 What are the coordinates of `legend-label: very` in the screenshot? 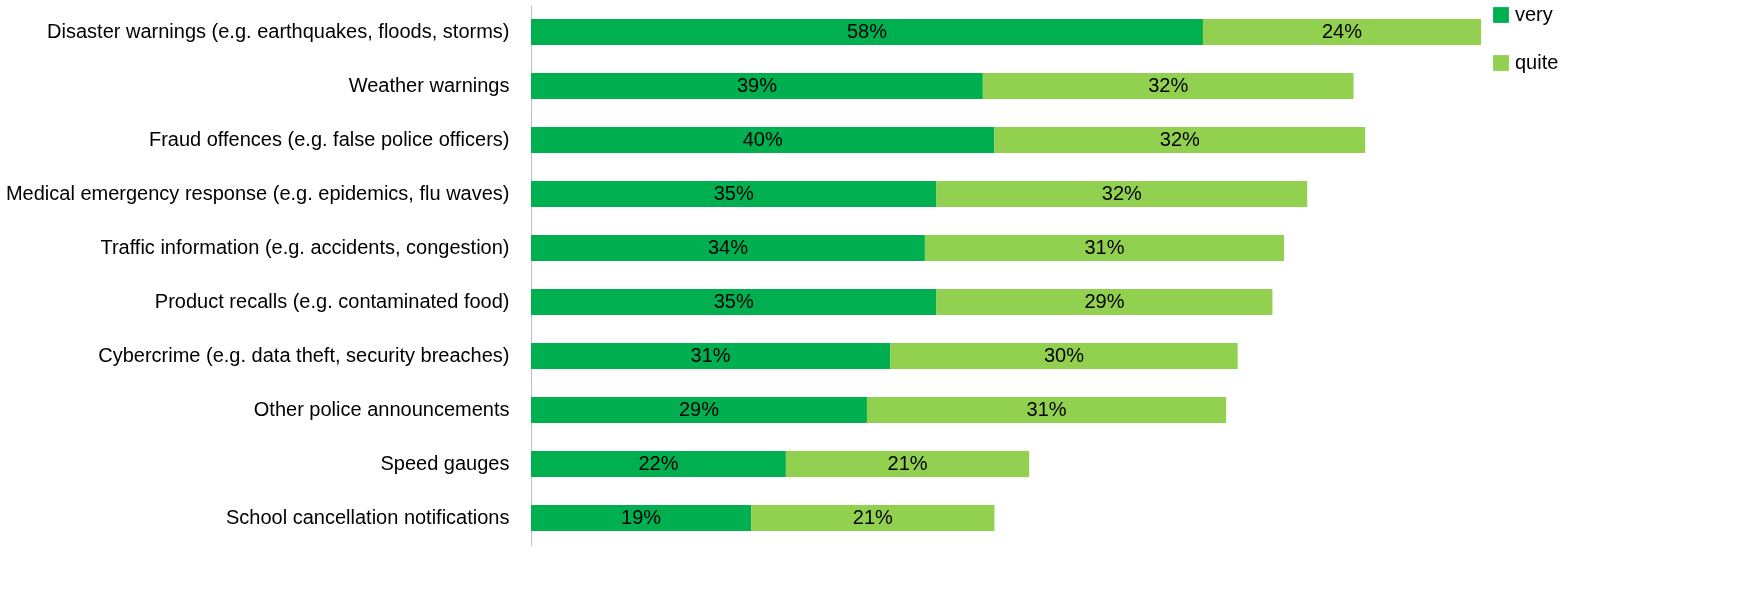 It's located at (1534, 14).